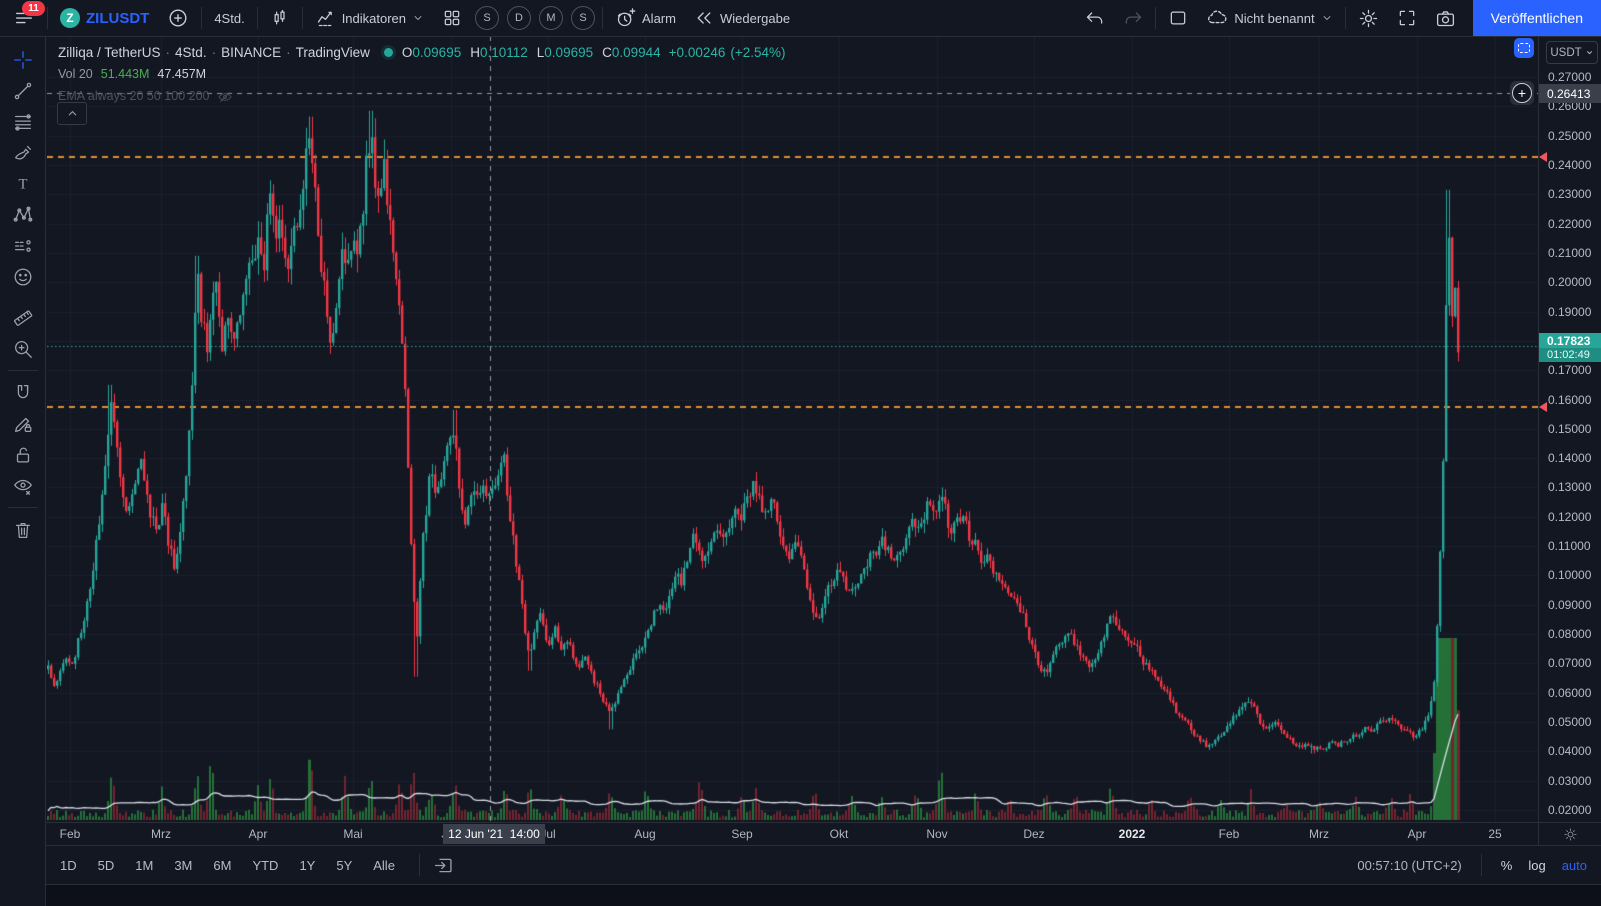 This screenshot has width=1601, height=906. Describe the element at coordinates (1506, 865) in the screenshot. I see `percent-scale-toggle: %` at that location.